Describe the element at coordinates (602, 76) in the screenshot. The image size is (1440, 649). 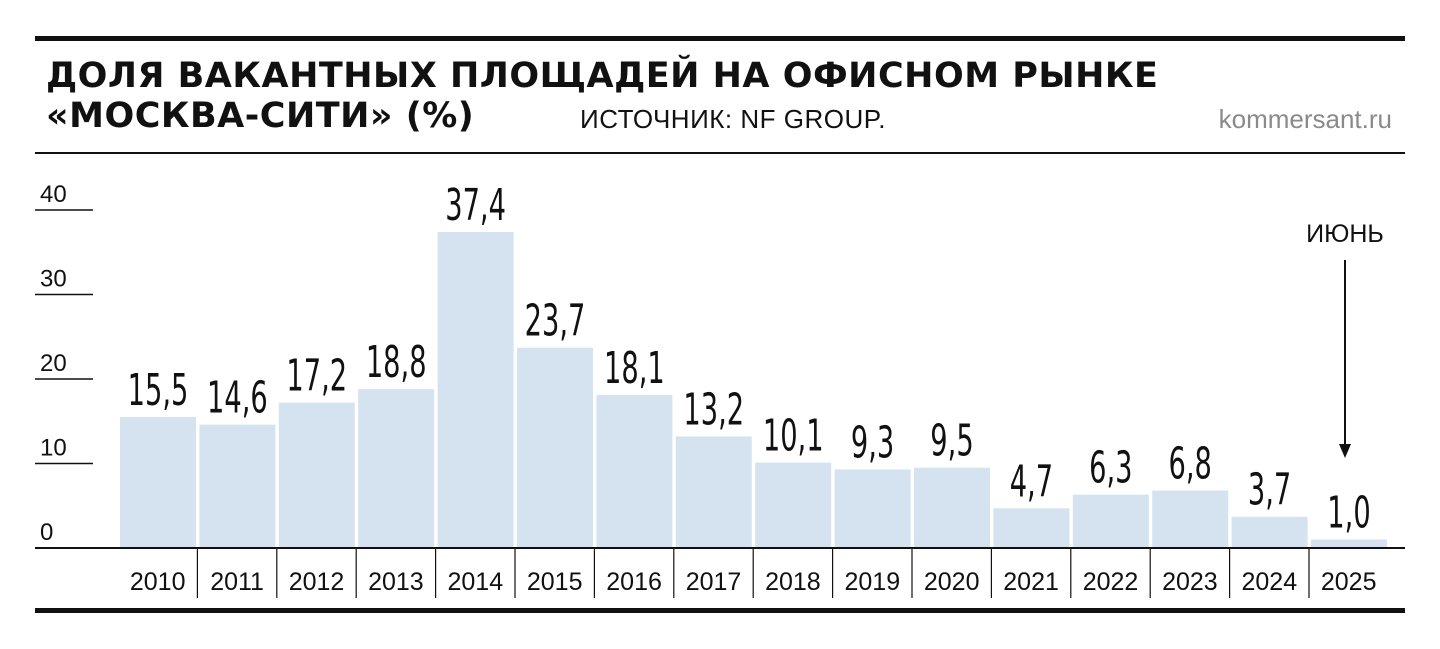
I see `title-line-1: ДОЛЯ ВАКАНТНЫХ ПЛОЩАДЕЙ НА ОФИСНОМ РЫНКЕ` at that location.